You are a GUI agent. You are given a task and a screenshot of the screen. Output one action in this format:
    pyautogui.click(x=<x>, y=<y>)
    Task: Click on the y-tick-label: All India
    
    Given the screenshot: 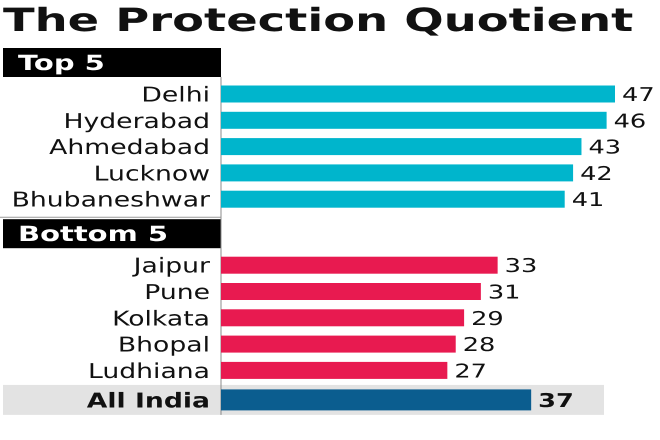 What is the action you would take?
    pyautogui.click(x=148, y=400)
    